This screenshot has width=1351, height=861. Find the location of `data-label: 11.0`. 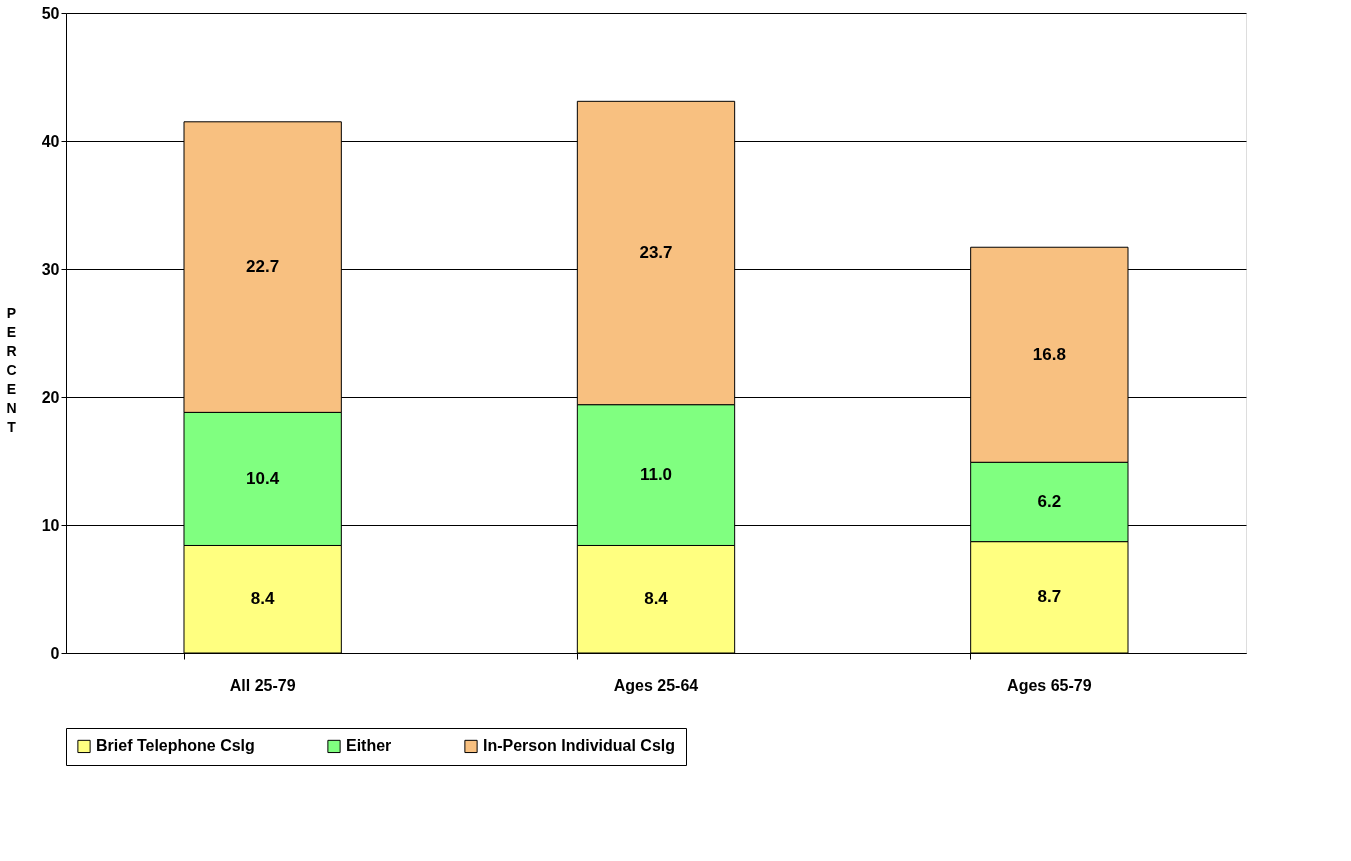

data-label: 11.0 is located at coordinates (656, 475).